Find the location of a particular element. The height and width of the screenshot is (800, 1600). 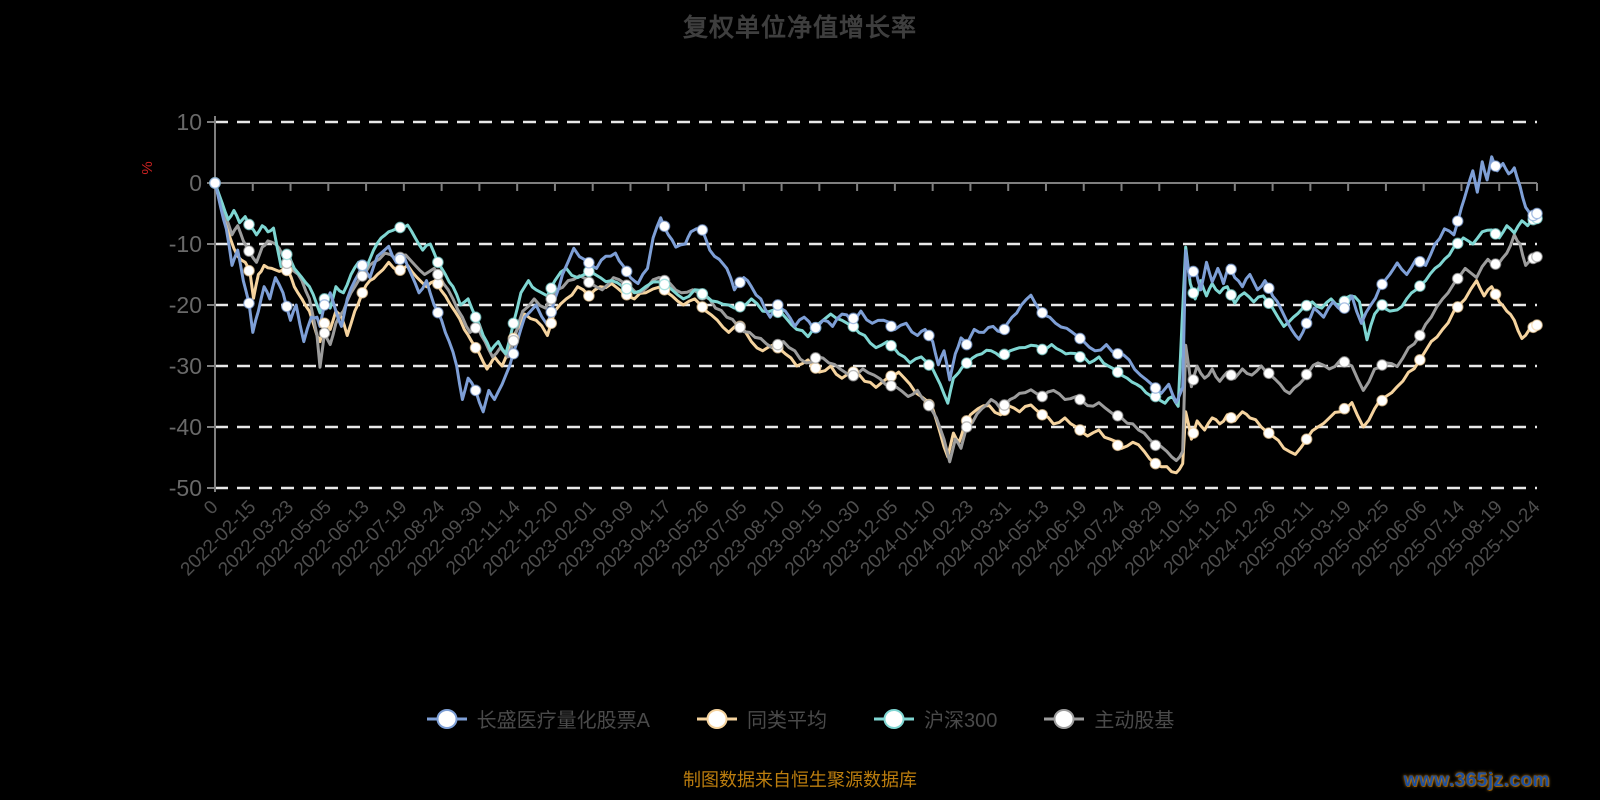

y-axis-labels: 10 0 -10 -20 -30 -40 -50 is located at coordinates (185, 305).